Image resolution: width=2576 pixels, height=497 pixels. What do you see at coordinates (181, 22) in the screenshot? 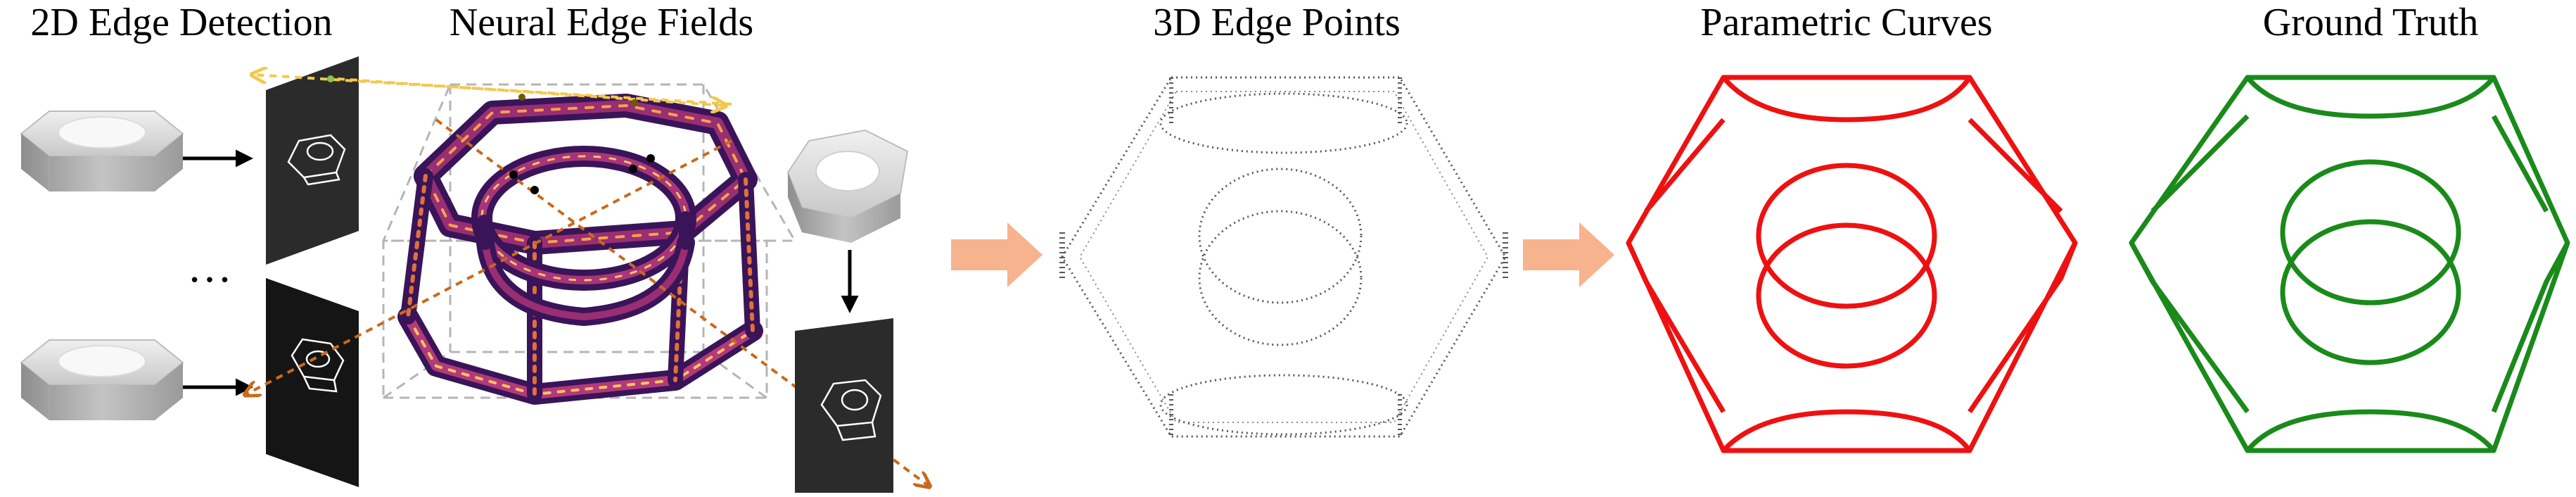
I see `title-edge-detection: 2D Edge Detection` at bounding box center [181, 22].